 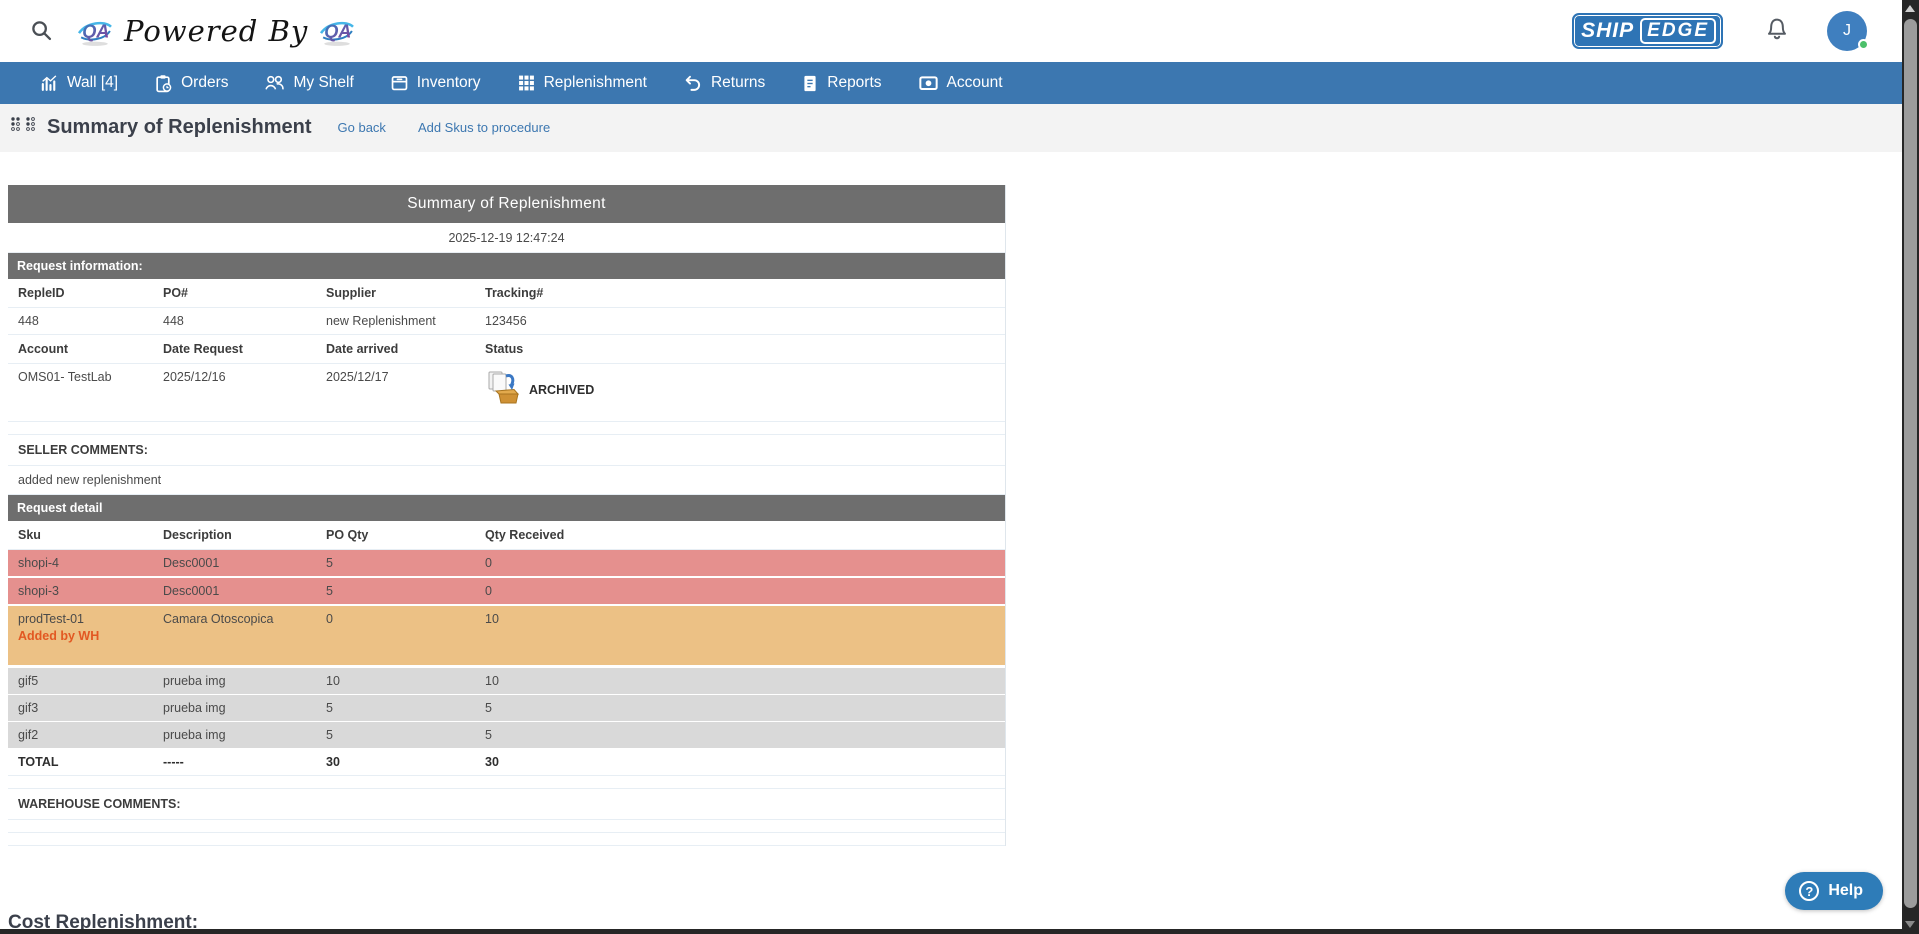 I want to click on request-detail-bar: Request detail, so click(x=506, y=508).